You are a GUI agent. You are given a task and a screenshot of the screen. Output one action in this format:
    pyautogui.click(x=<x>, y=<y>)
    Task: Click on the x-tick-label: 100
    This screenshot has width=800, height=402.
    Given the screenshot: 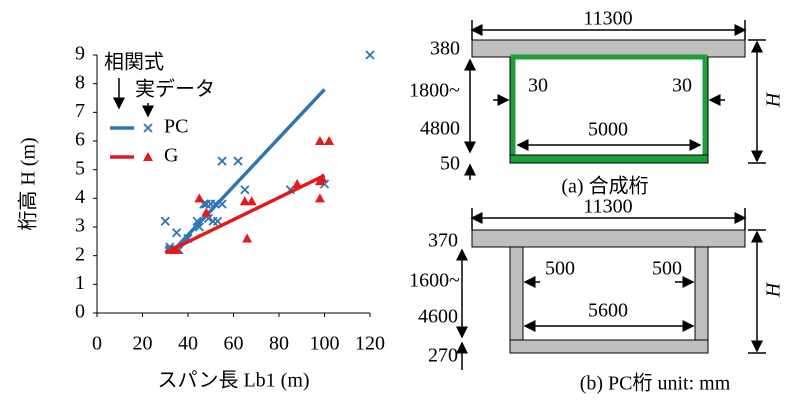 What is the action you would take?
    pyautogui.click(x=325, y=344)
    